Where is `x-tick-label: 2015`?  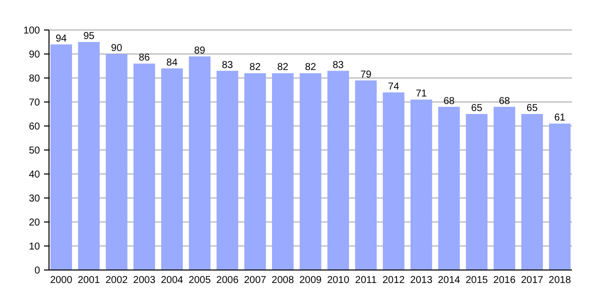 x-tick-label: 2015 is located at coordinates (477, 280).